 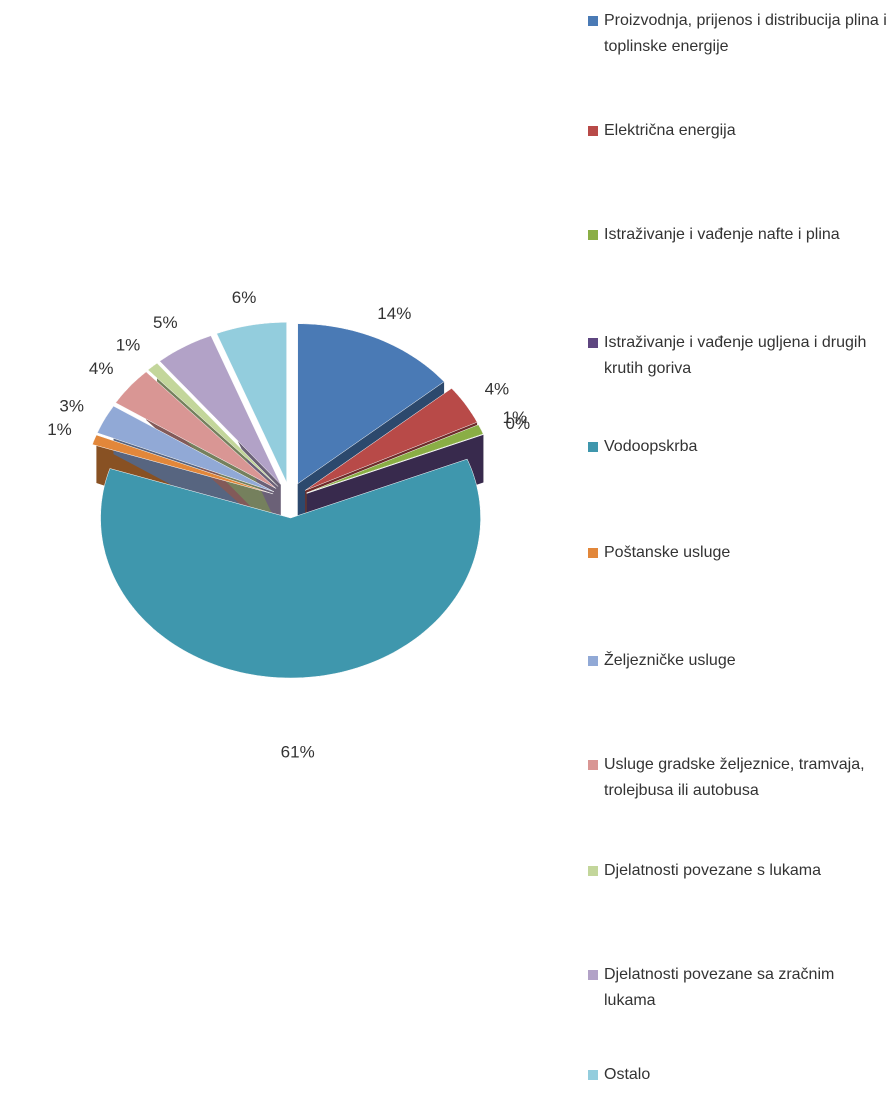 I want to click on legend-item: Poštanske usluge, so click(x=738, y=553).